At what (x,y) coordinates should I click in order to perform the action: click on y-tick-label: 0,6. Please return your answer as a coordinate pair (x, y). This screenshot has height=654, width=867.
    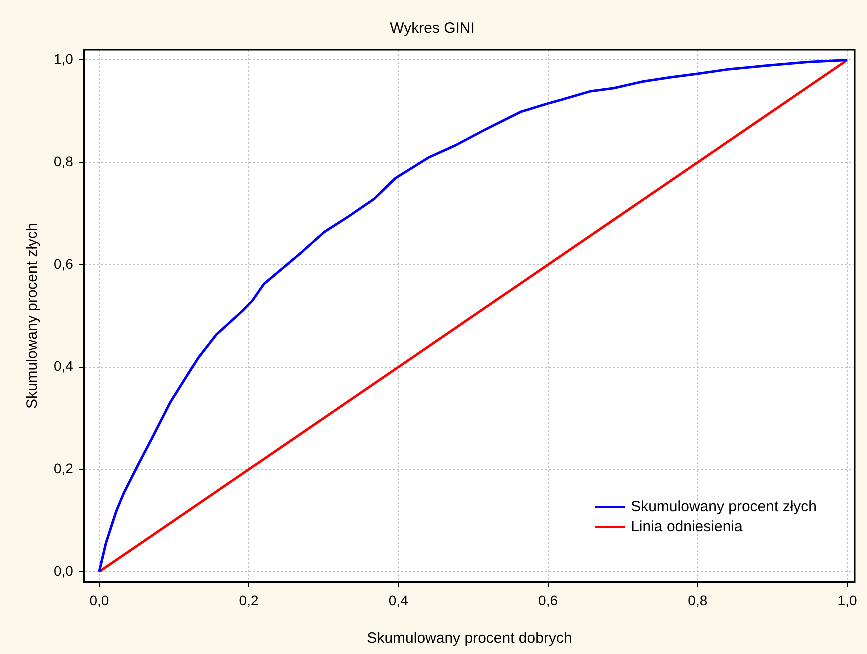
    Looking at the image, I should click on (64, 264).